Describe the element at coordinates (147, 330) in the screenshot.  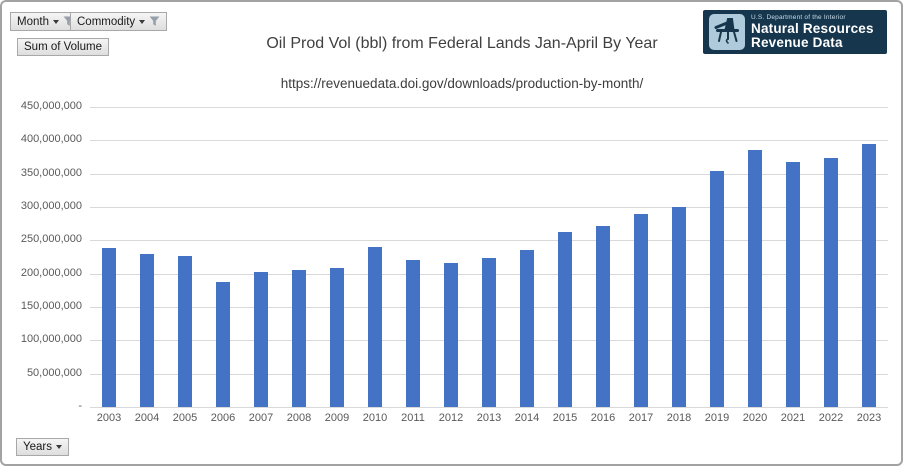
I see `bar-2004` at that location.